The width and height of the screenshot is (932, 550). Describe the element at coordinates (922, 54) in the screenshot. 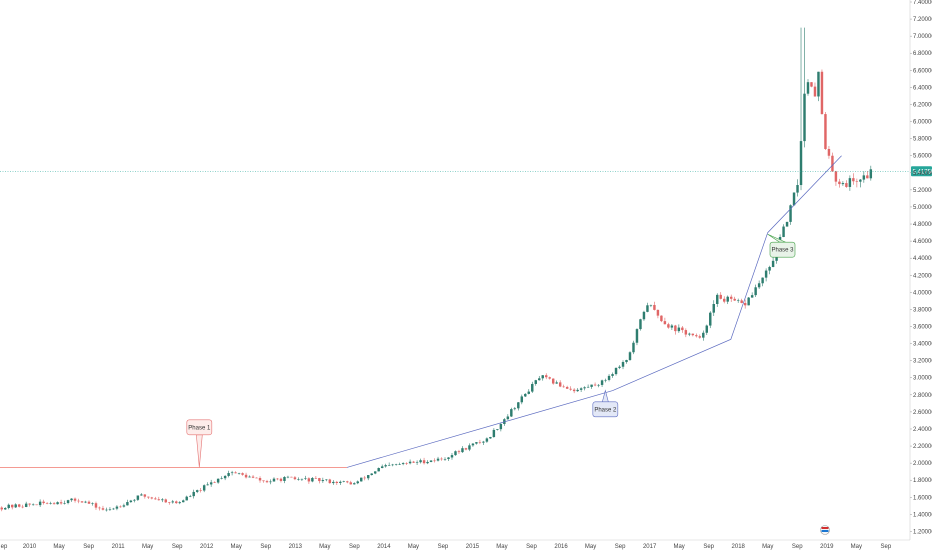

I see `y-tick-label: 6.80000` at that location.